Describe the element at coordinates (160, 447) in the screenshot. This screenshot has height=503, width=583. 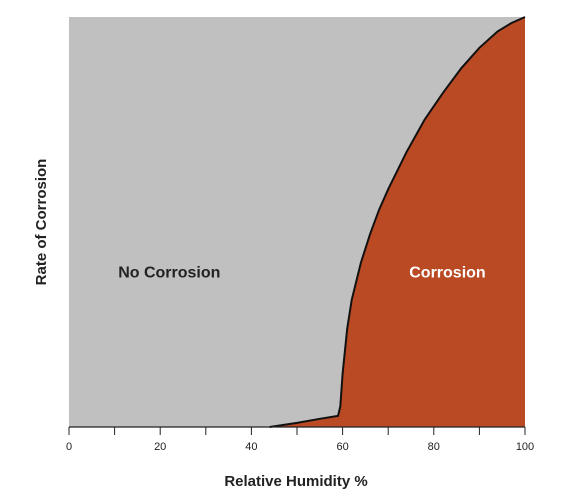
I see `x-tick-label: 20` at that location.